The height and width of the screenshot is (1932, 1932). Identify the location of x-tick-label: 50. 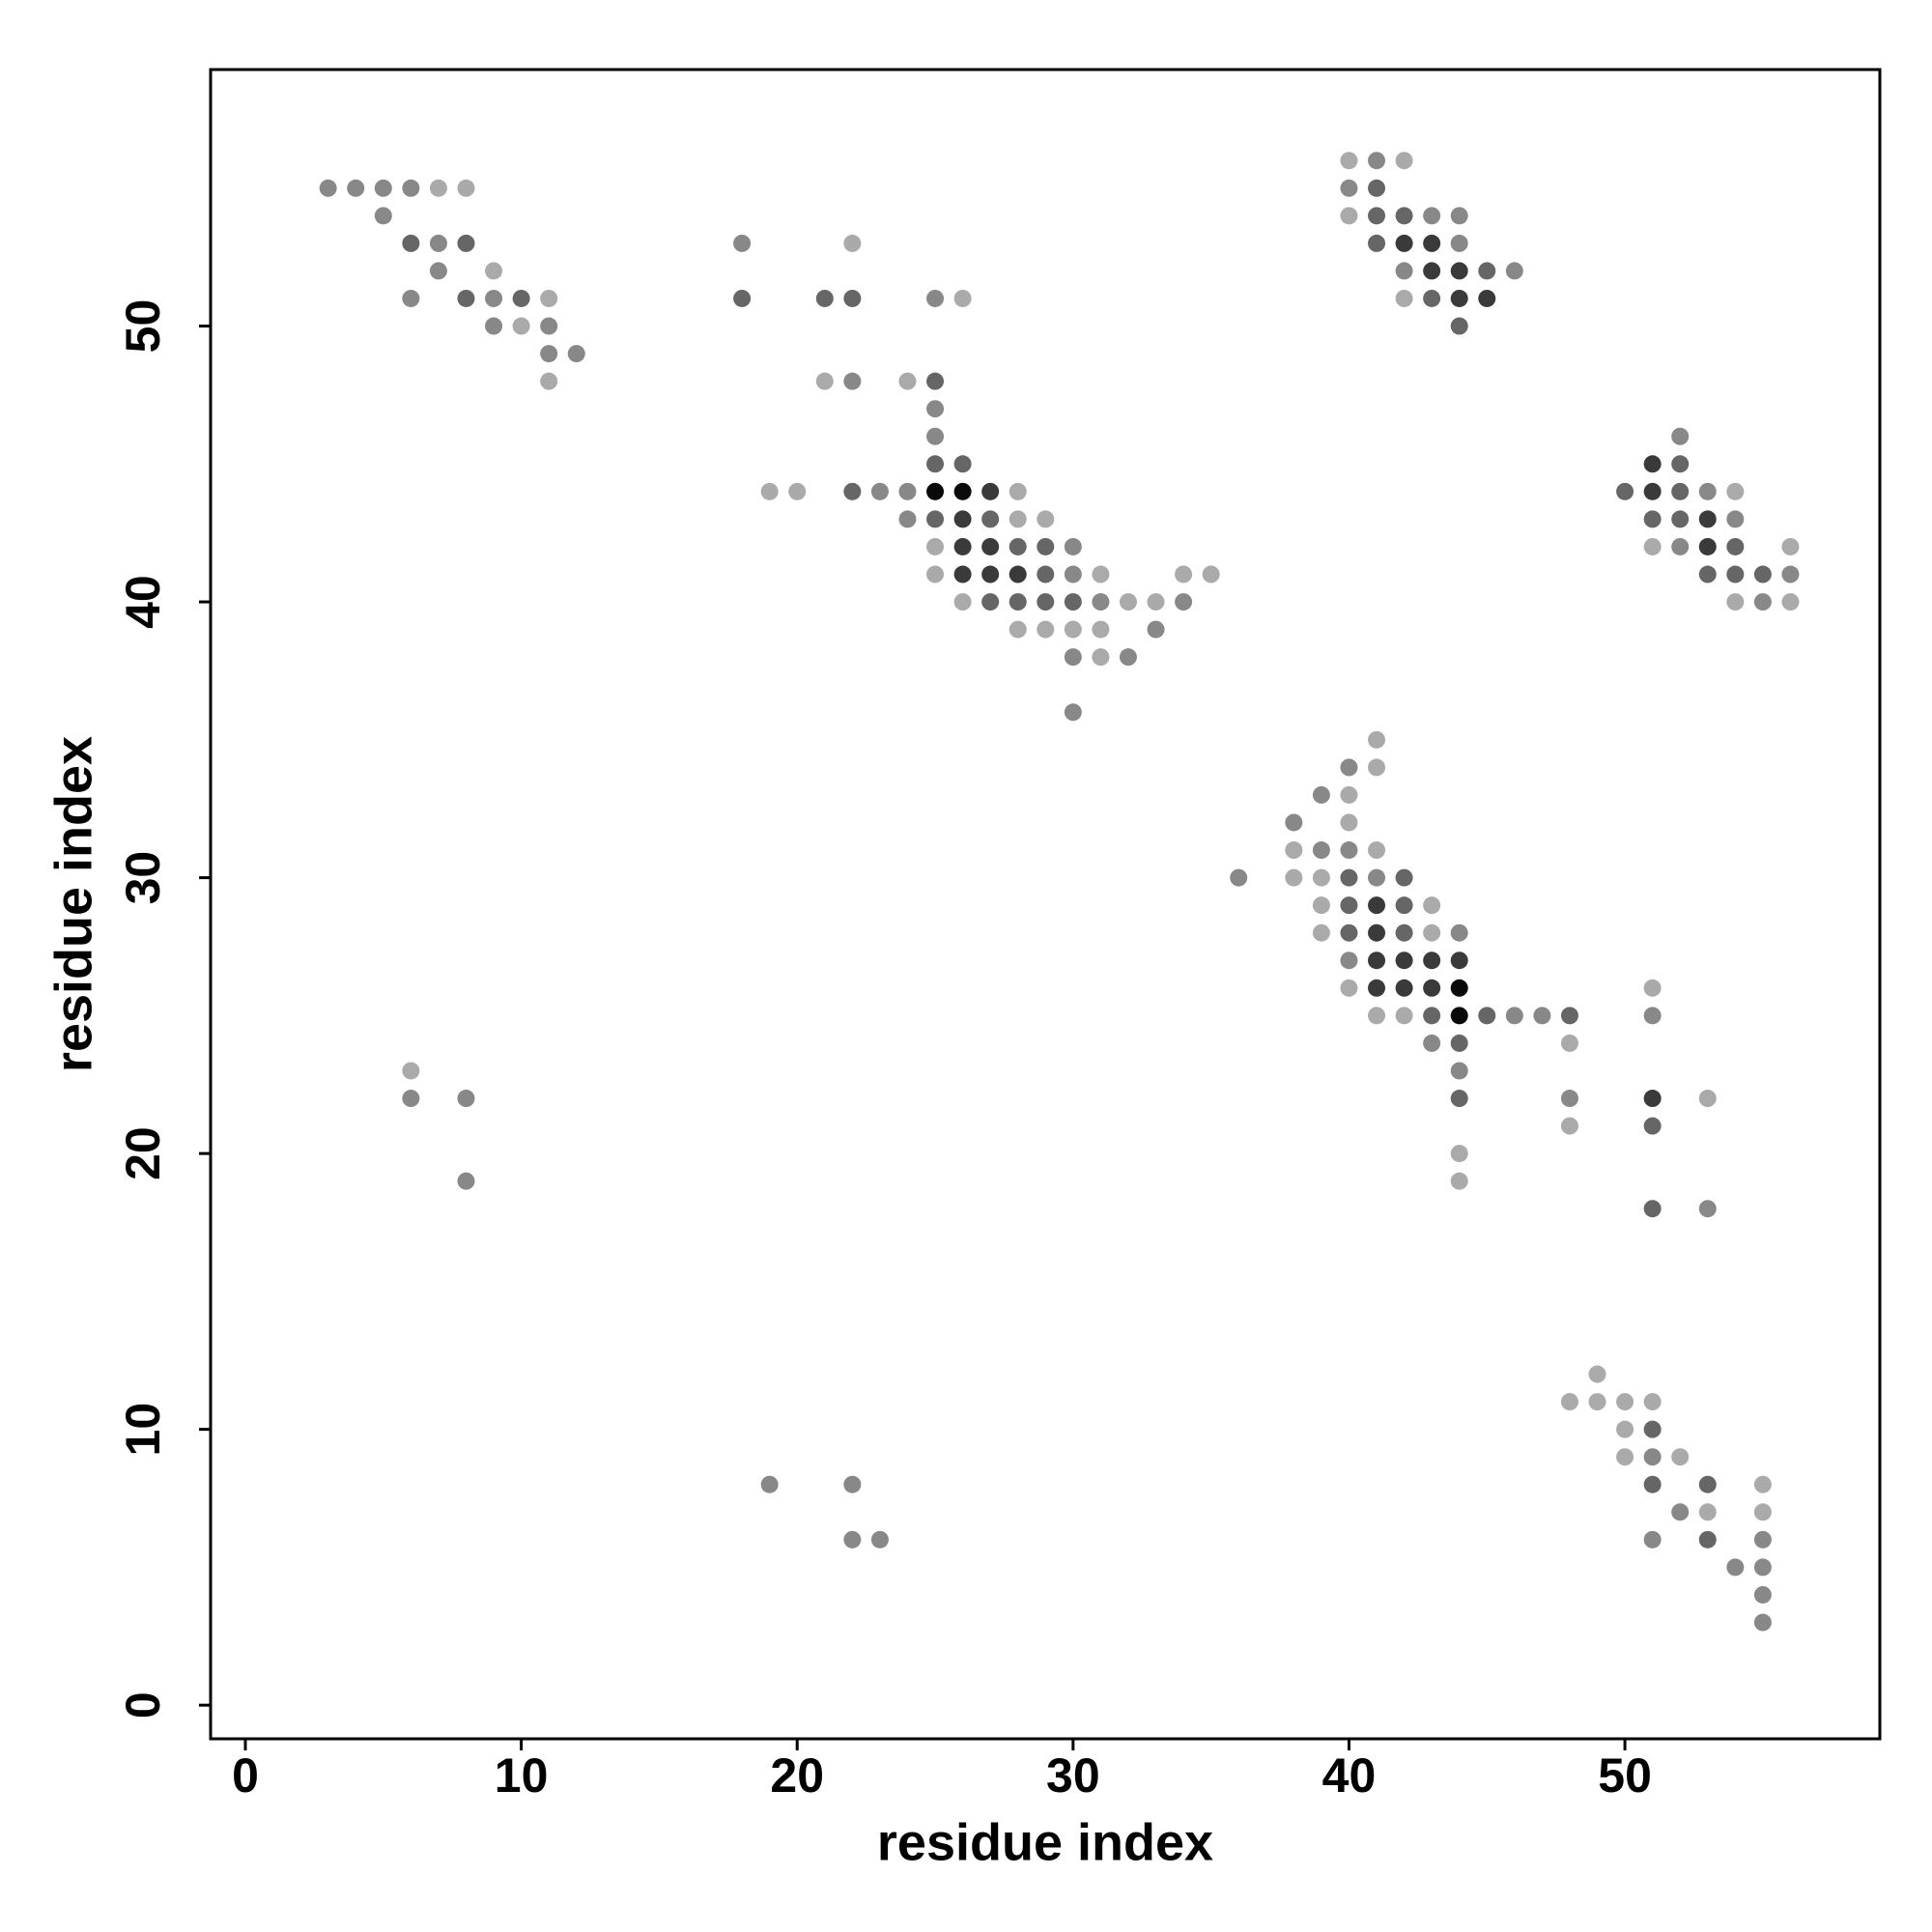
(1625, 1775).